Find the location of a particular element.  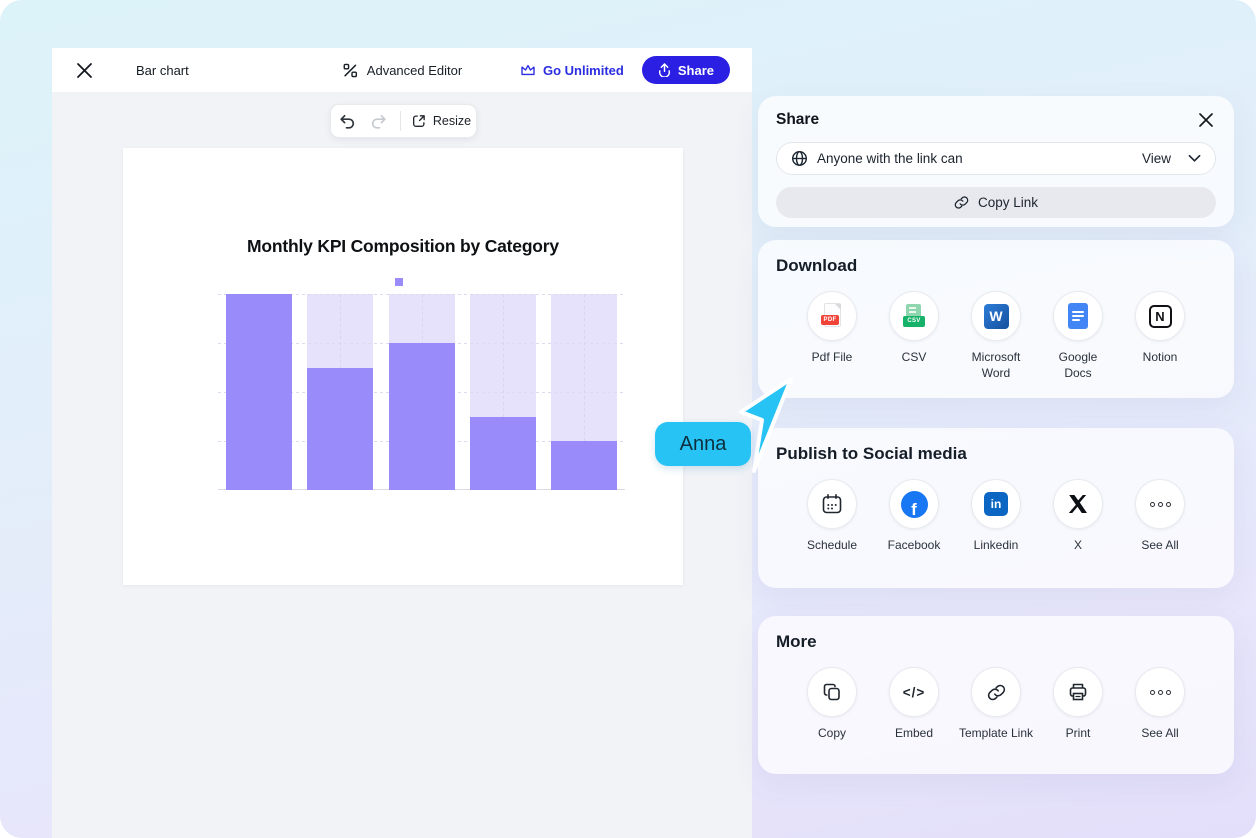

resize-label: Resize is located at coordinates (452, 121).